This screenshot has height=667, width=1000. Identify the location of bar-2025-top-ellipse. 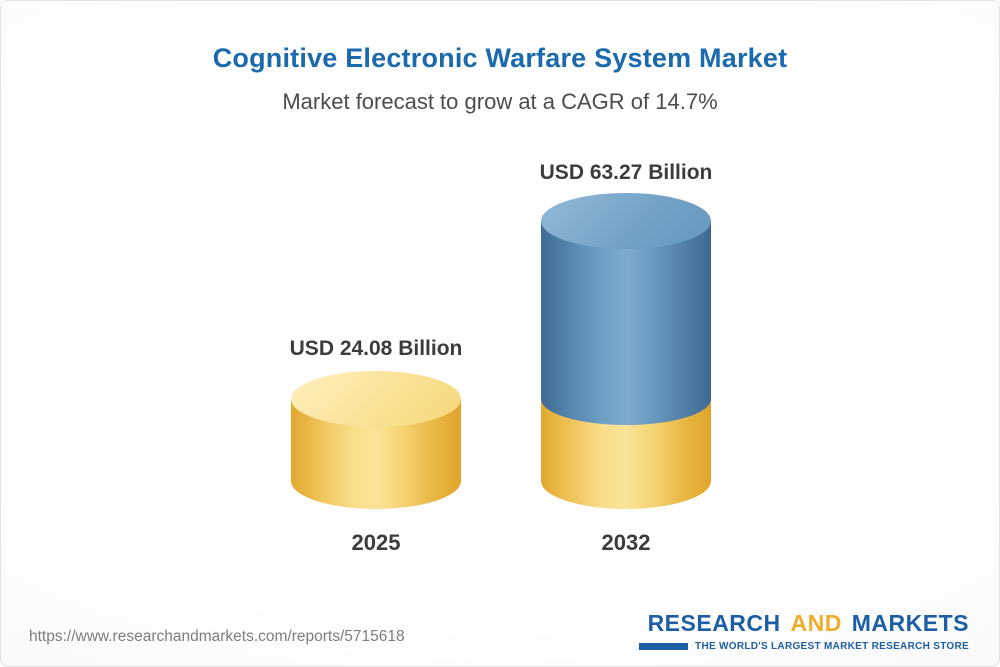
(376, 399).